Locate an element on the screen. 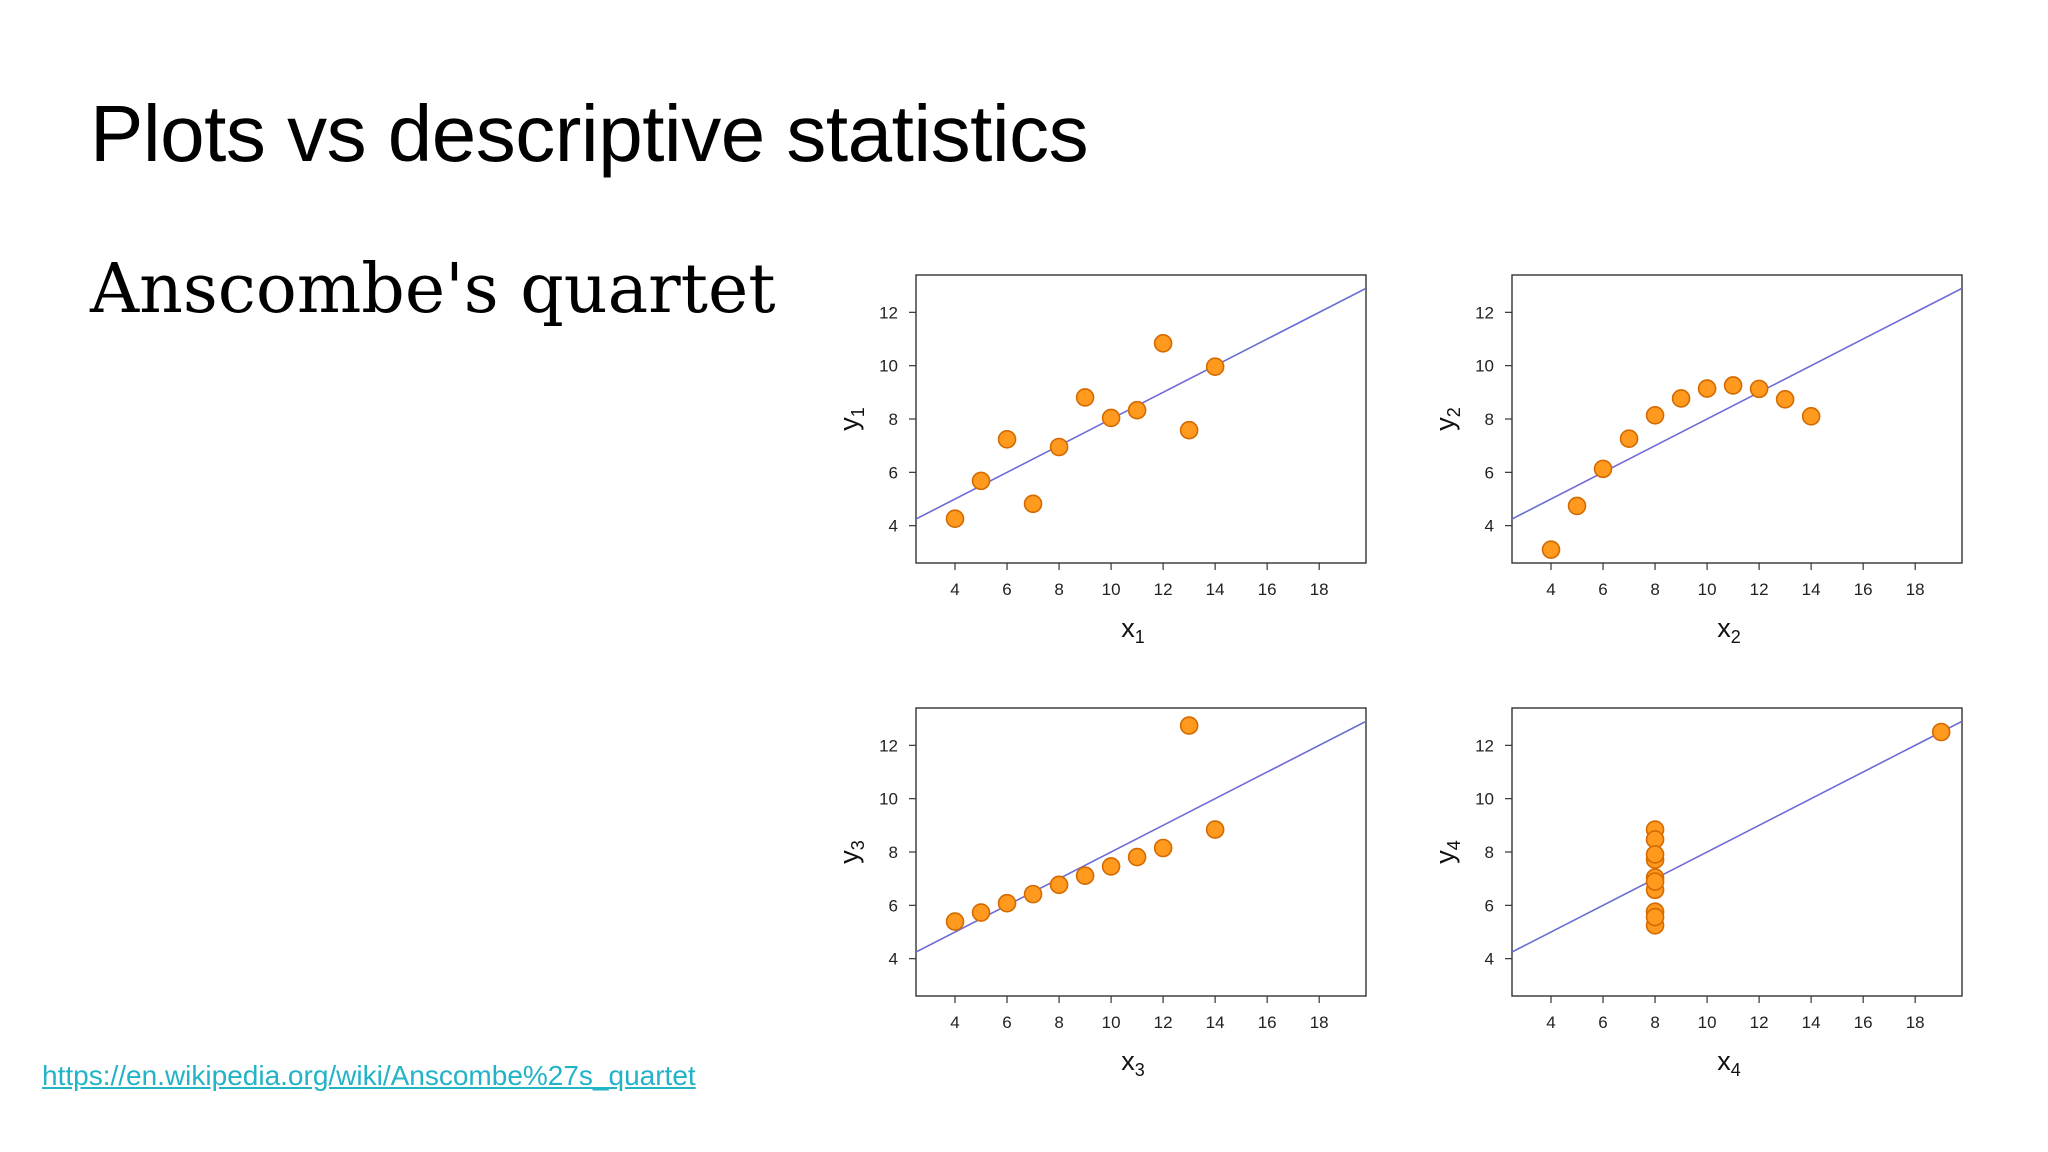 The width and height of the screenshot is (2048, 1152). scatter-panel-2: 4 6 8 10 12 14 16 18 4 6 8 10 12 x2 y2 is located at coordinates (1696, 460).